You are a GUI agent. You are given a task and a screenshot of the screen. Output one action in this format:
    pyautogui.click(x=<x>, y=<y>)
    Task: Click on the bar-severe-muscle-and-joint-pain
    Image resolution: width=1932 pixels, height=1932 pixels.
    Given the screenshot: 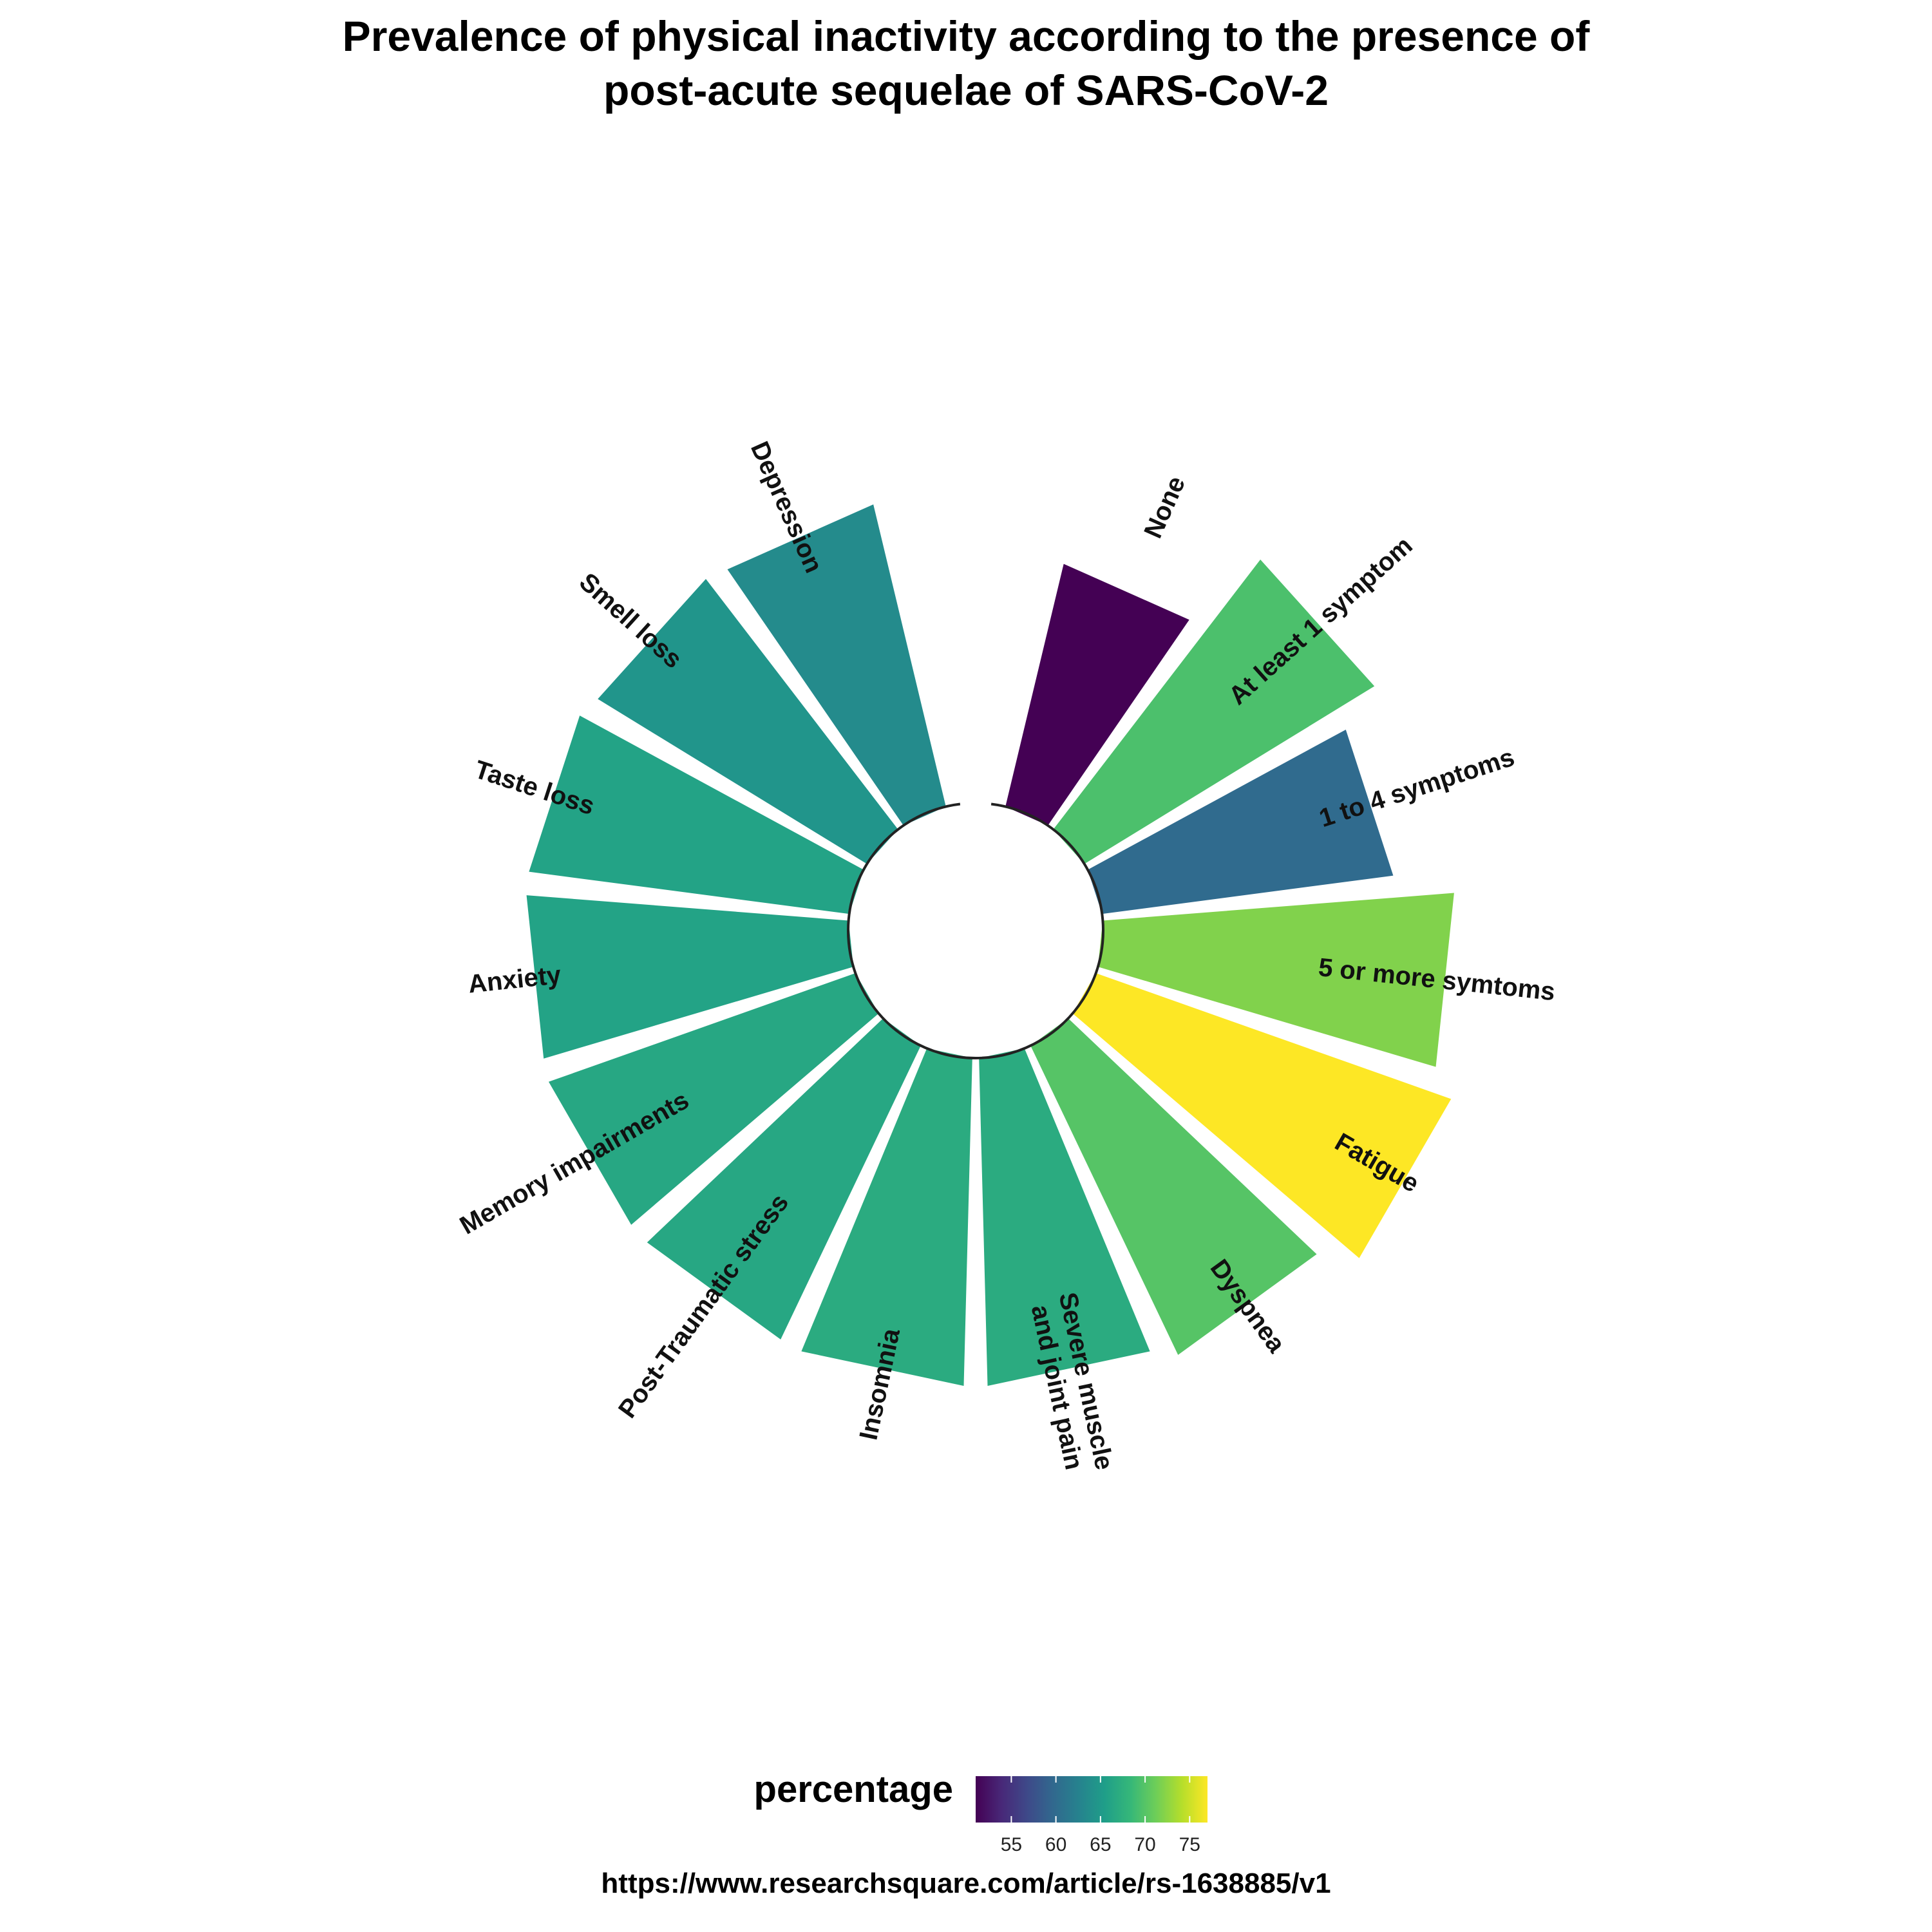 What is the action you would take?
    pyautogui.click(x=1064, y=1217)
    